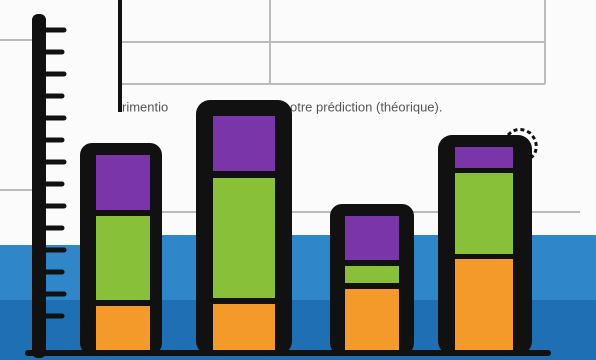  I want to click on caption-right: otre prédiction (théorique)., so click(366, 106).